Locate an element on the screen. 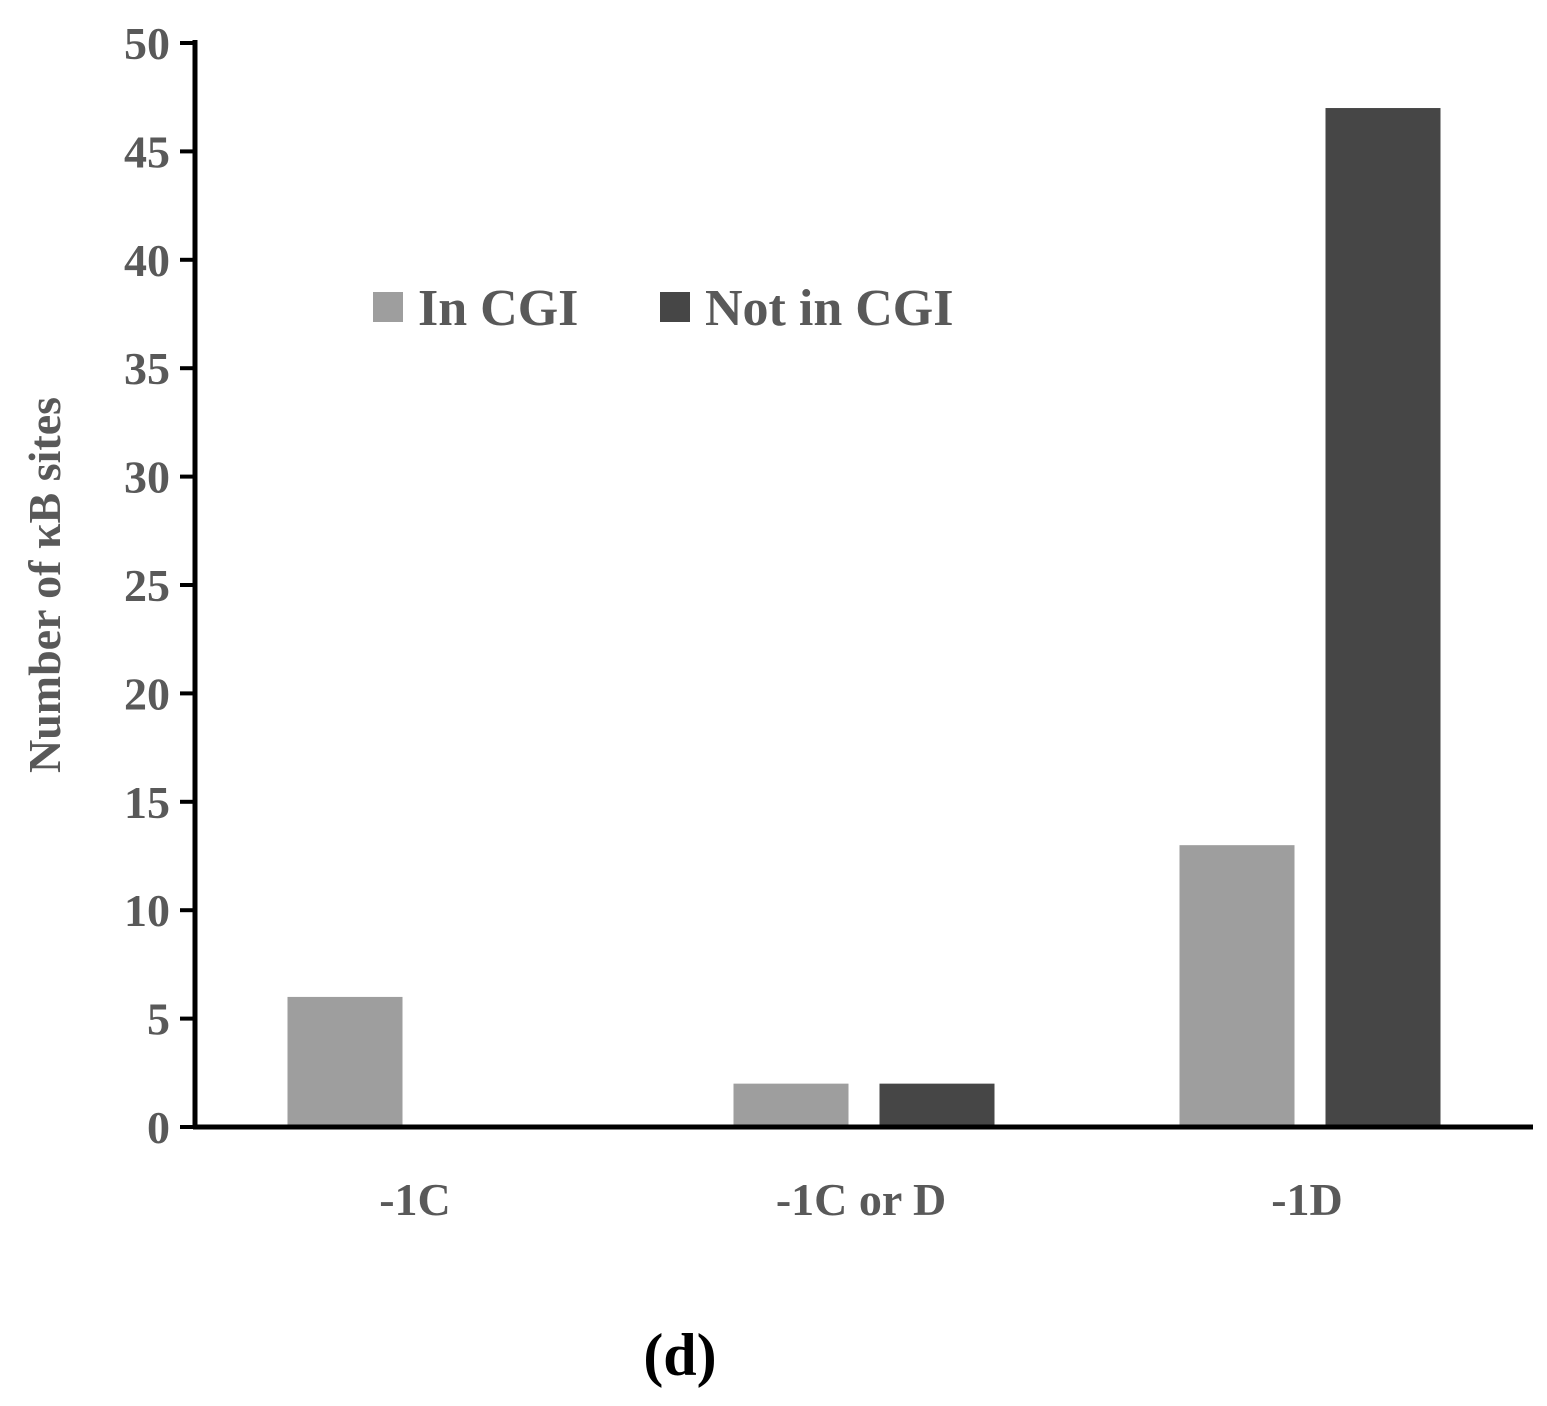 This screenshot has width=1547, height=1406. y-tick-label: 10 is located at coordinates (147, 910).